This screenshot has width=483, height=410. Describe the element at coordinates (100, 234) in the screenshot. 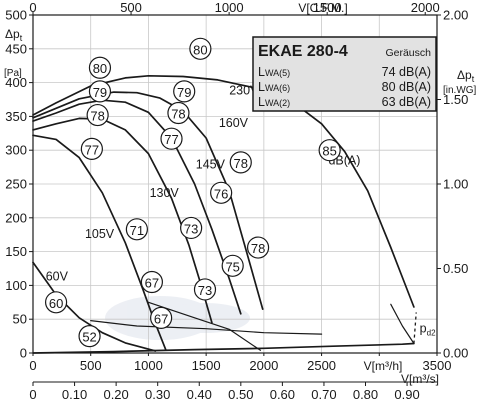

I see `curve-label: 105V` at that location.